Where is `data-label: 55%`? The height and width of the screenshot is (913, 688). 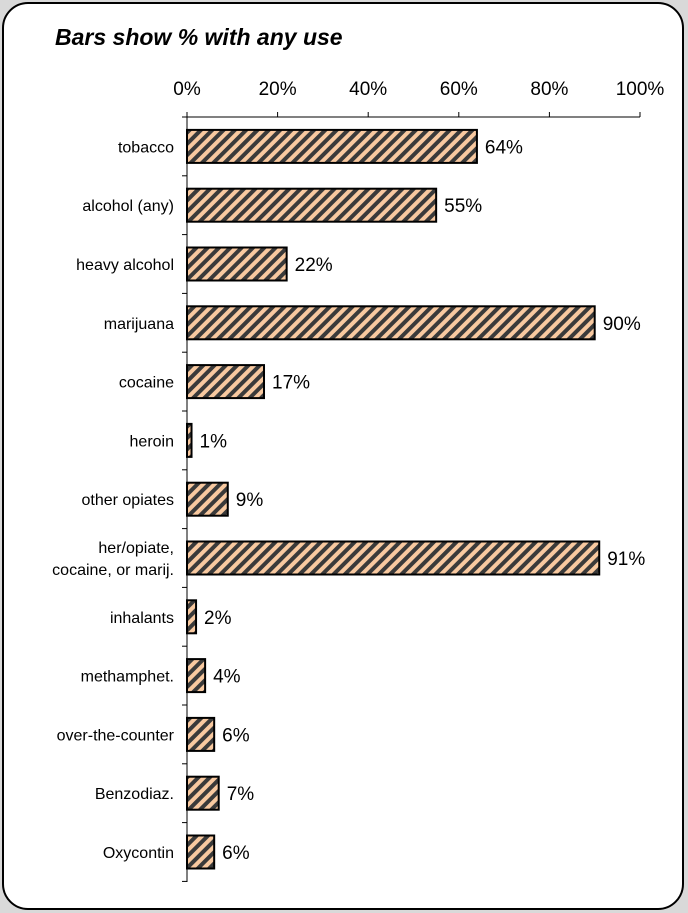 data-label: 55% is located at coordinates (463, 206).